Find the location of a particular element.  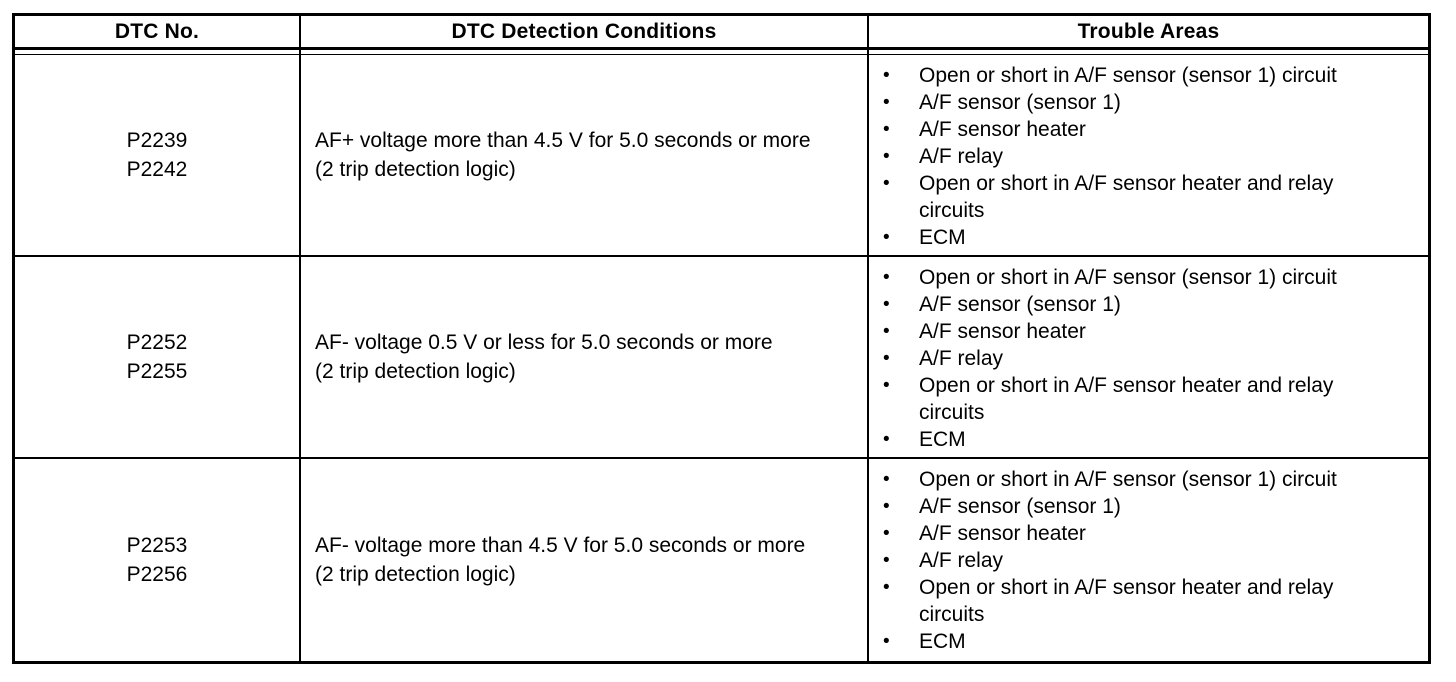

header-detection-conditions: DTC Detection Conditions is located at coordinates (585, 33).